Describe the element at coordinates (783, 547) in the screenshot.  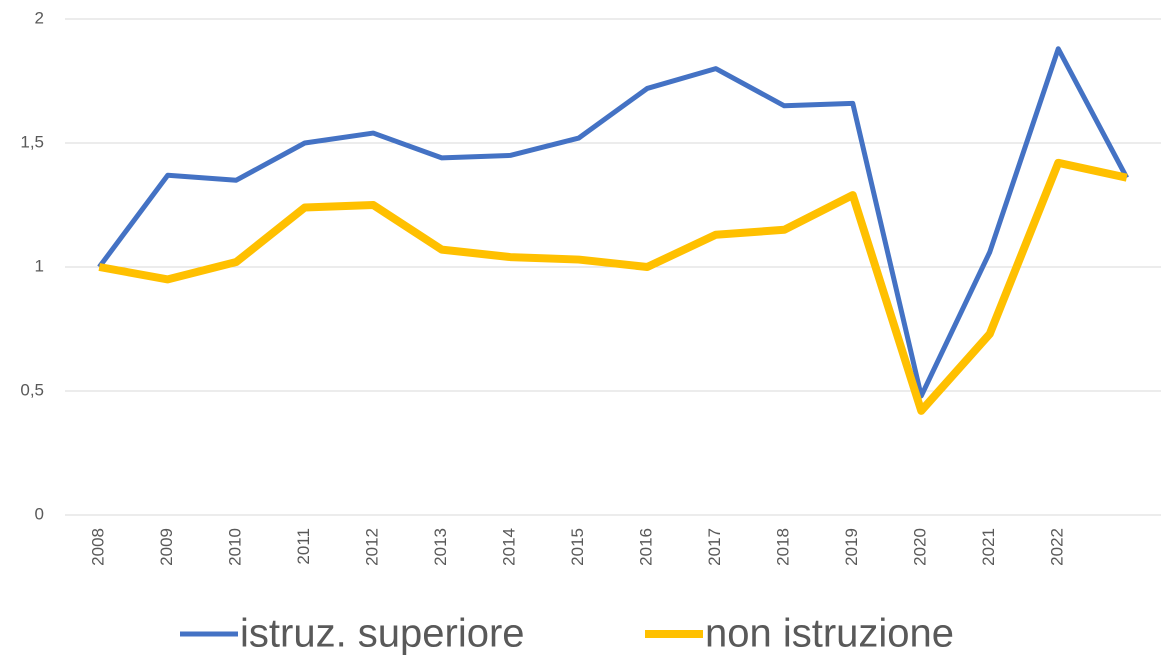
I see `x-tick-label: 2018` at that location.